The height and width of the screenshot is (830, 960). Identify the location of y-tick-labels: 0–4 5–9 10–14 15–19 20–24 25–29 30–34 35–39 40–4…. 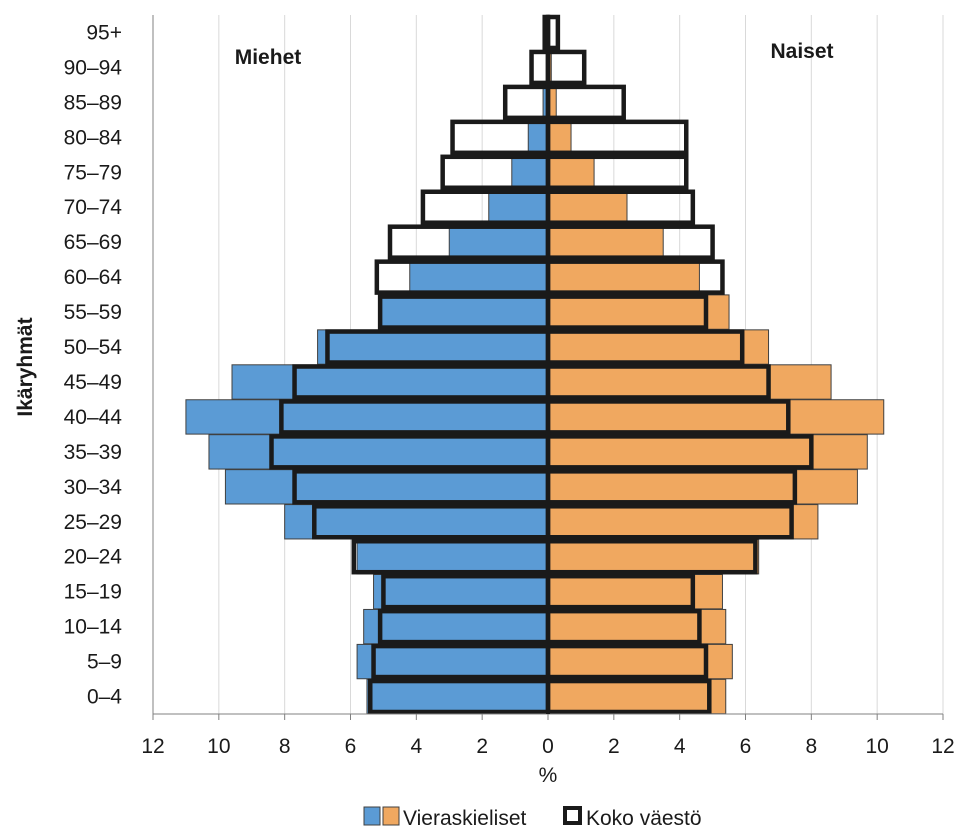
(93, 364).